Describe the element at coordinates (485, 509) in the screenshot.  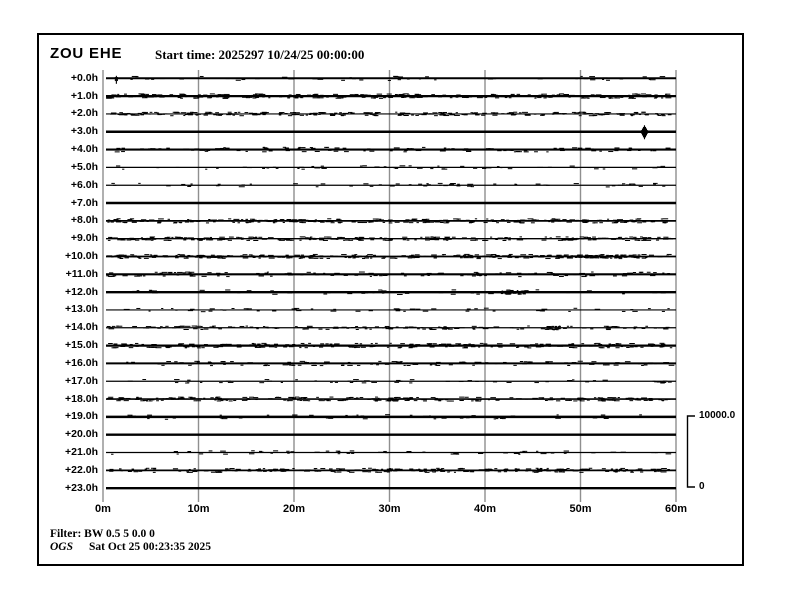
I see `x-tick-label: 40m` at that location.